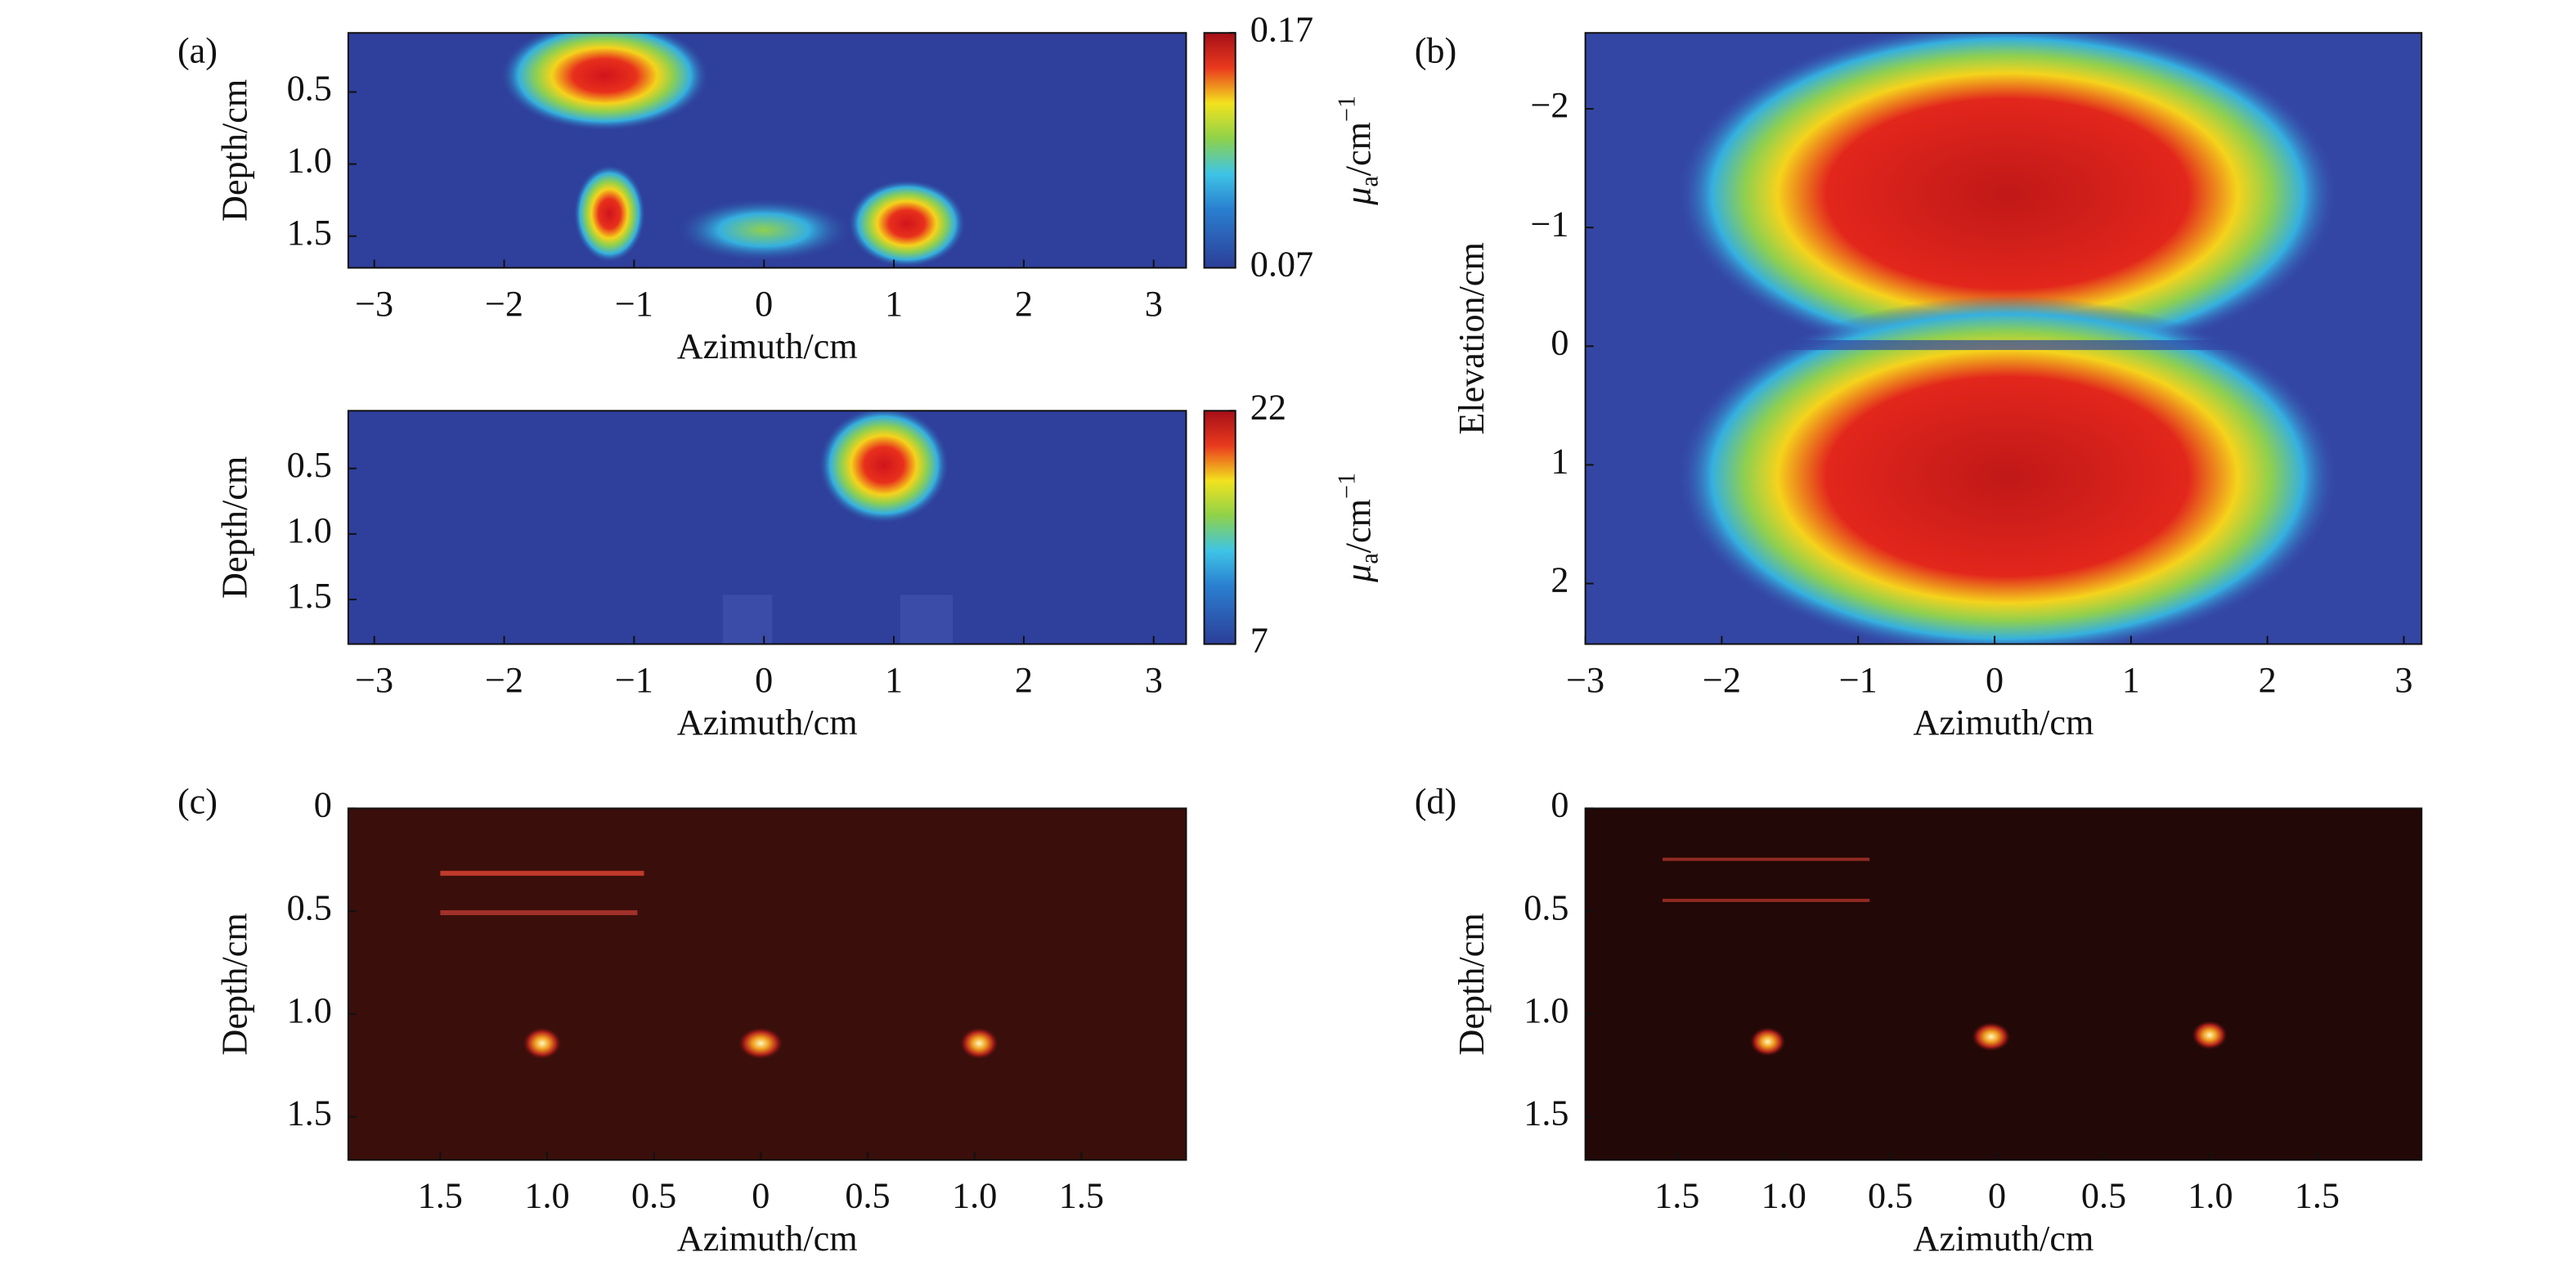  What do you see at coordinates (1281, 29) in the screenshot?
I see `colorbar-tick-label: 0.17` at bounding box center [1281, 29].